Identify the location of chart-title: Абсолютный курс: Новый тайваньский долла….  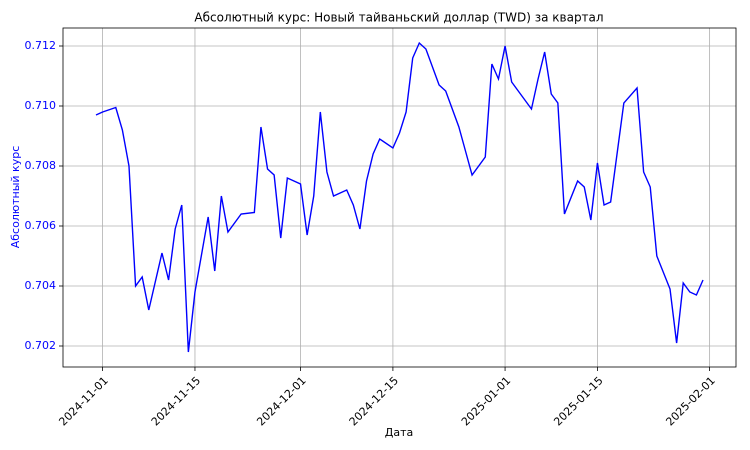
(398, 18).